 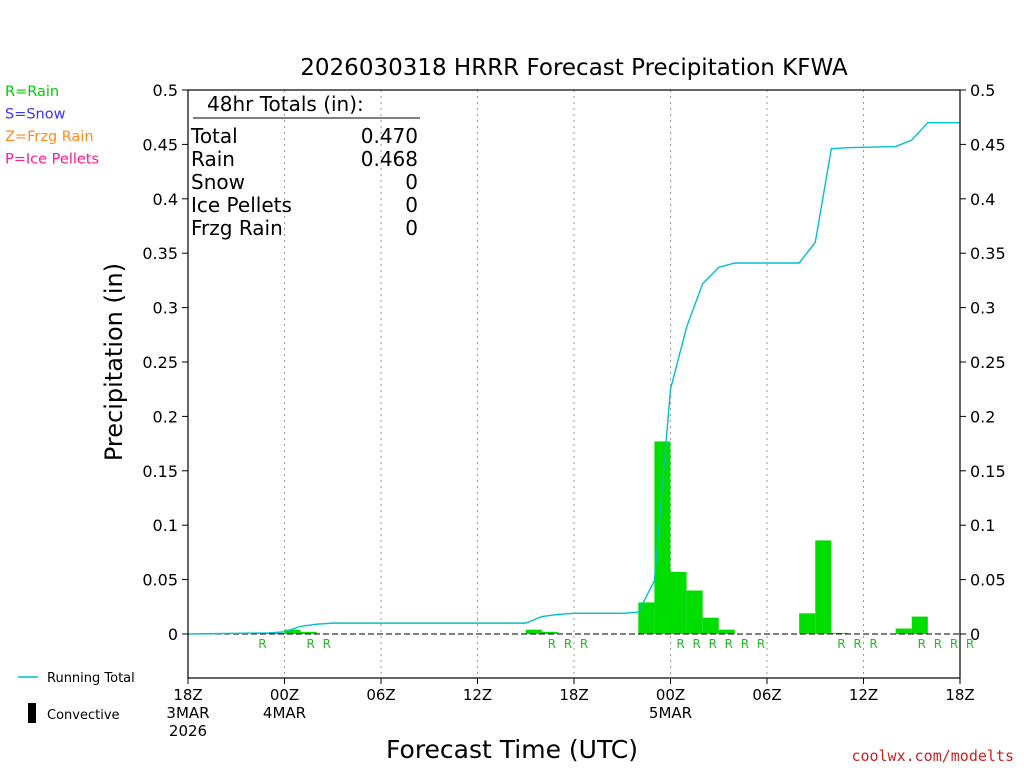 What do you see at coordinates (49, 137) in the screenshot?
I see `precip-type-legend-item: Z=Frzg Rain` at bounding box center [49, 137].